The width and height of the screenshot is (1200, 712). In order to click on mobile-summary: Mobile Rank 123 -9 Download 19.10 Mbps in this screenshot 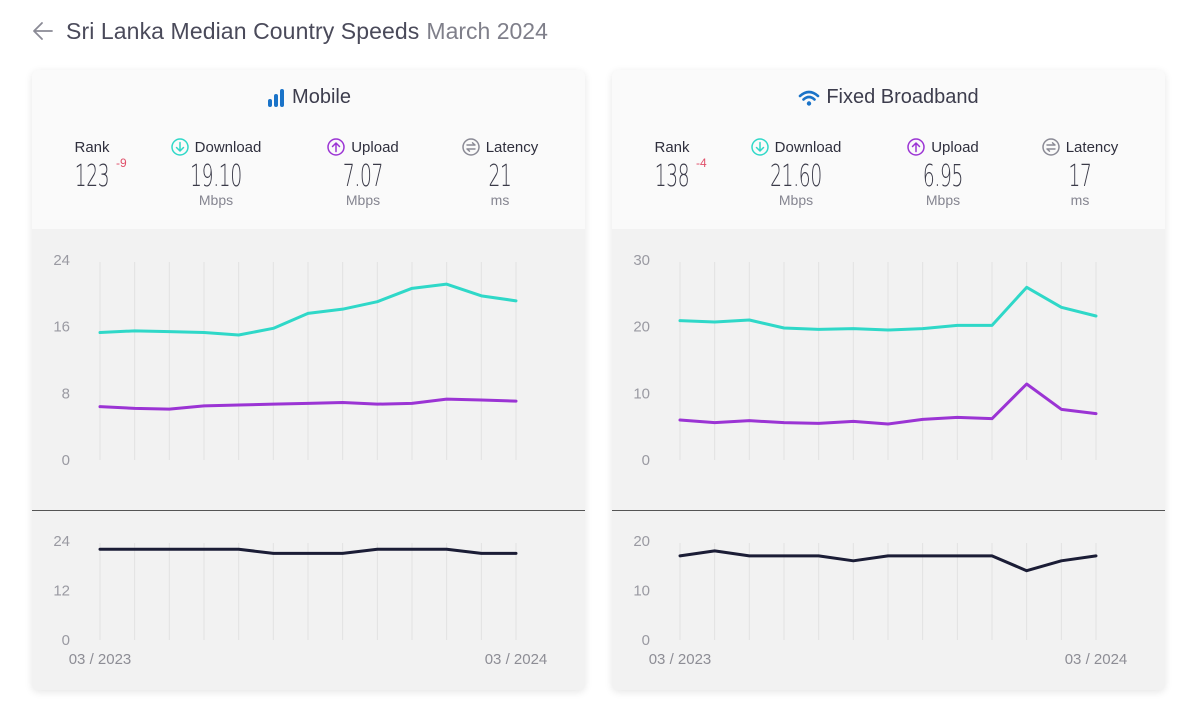, I will do `click(308, 149)`.